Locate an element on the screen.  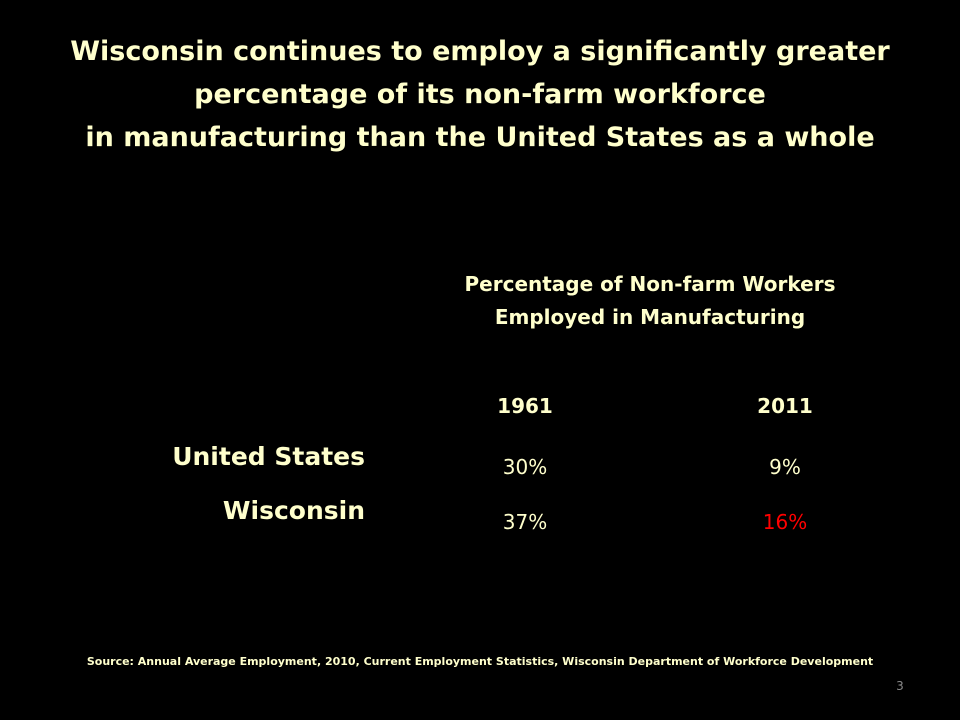
cell-united-states-2011: 9% is located at coordinates (785, 467).